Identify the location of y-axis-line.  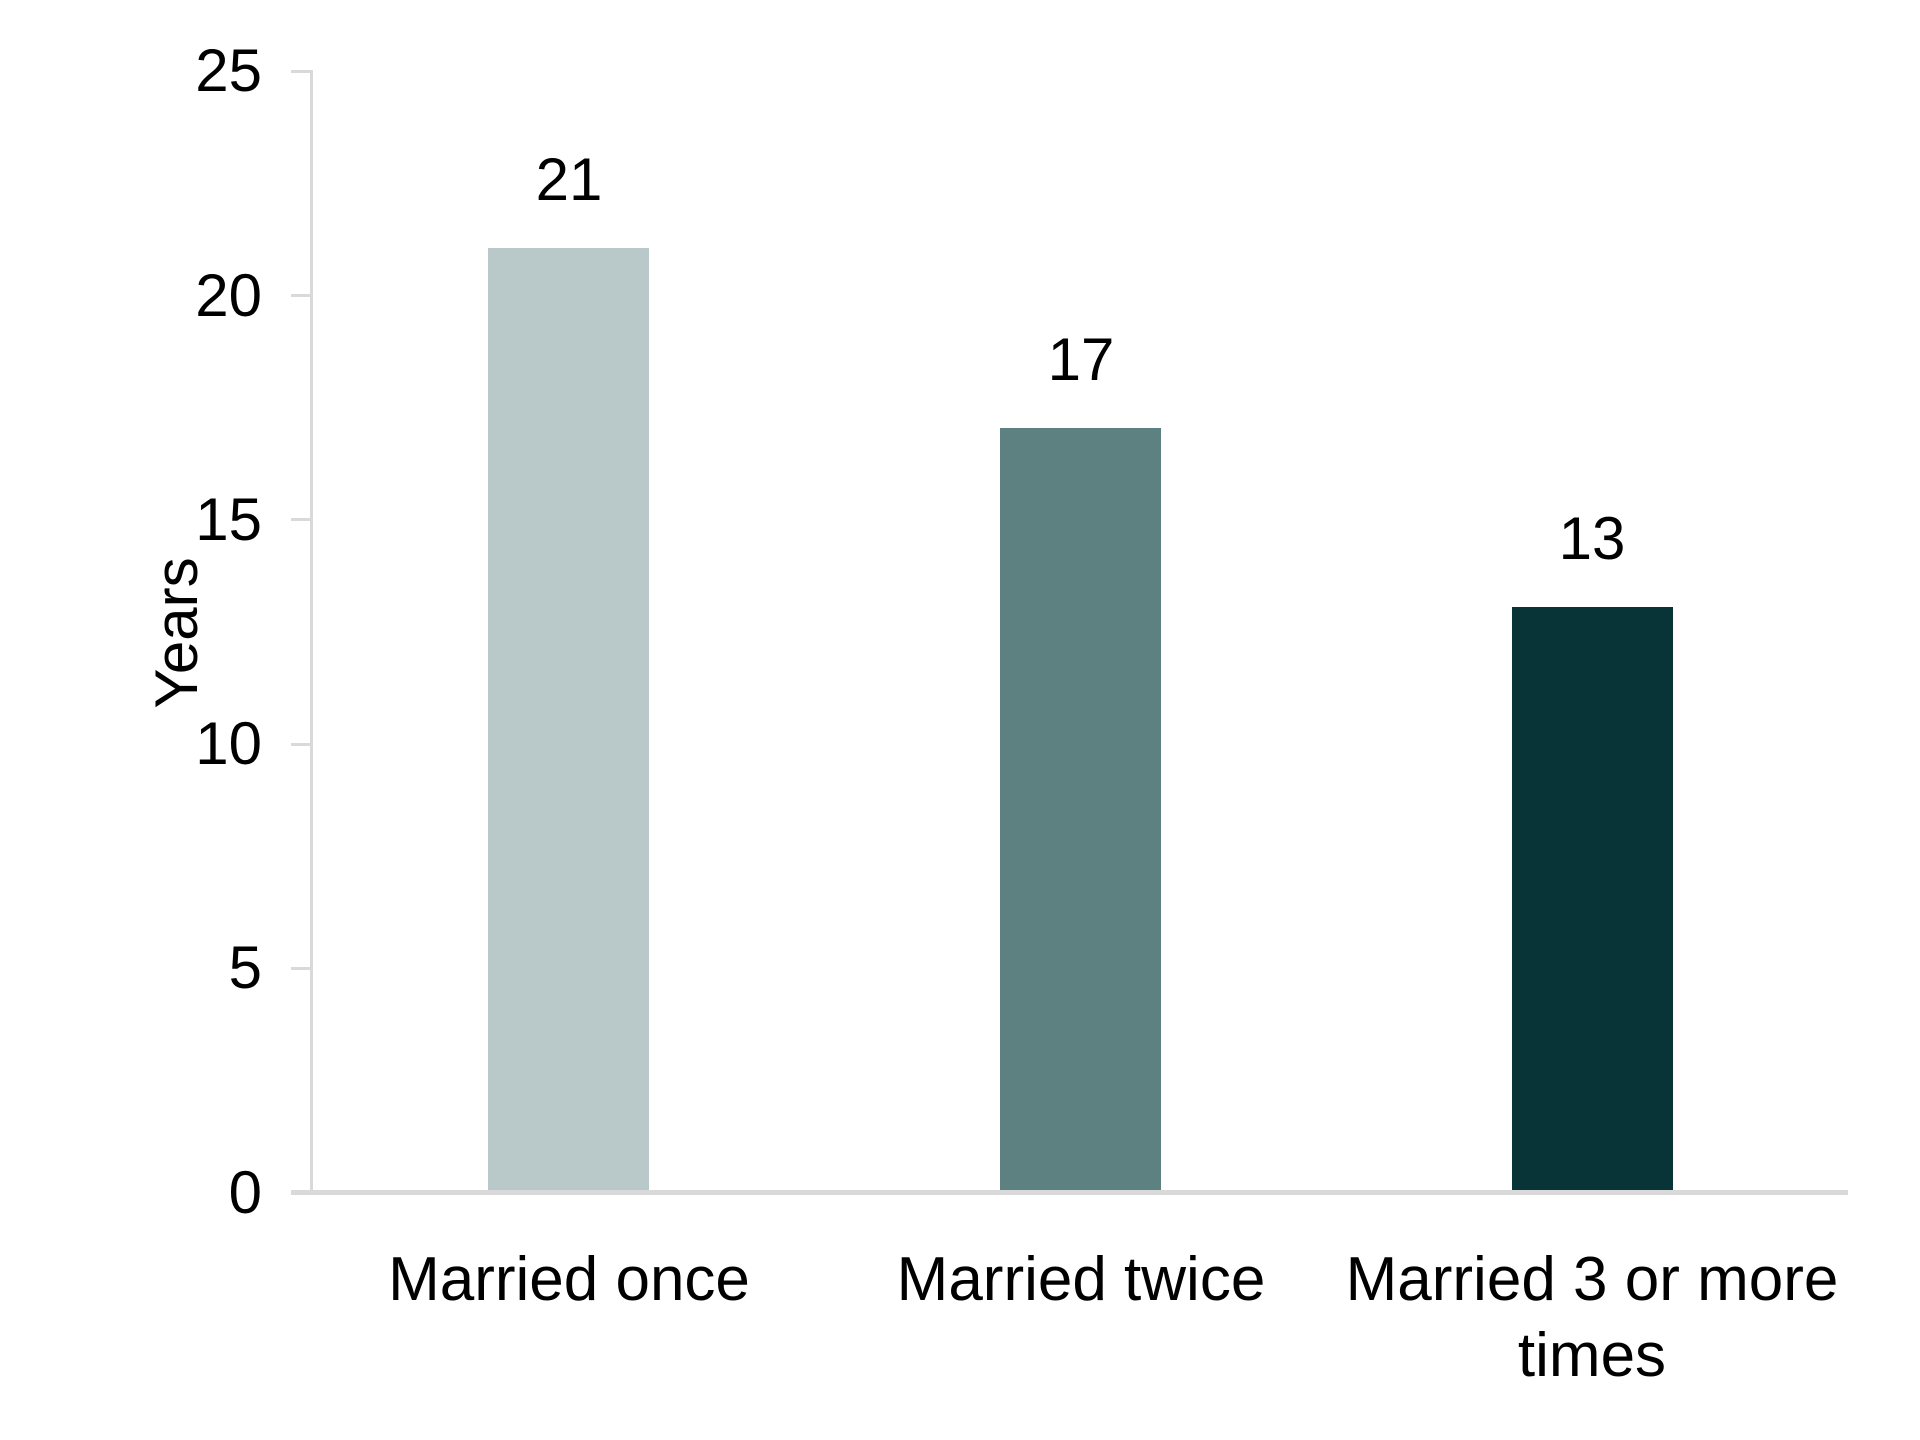
(311, 631).